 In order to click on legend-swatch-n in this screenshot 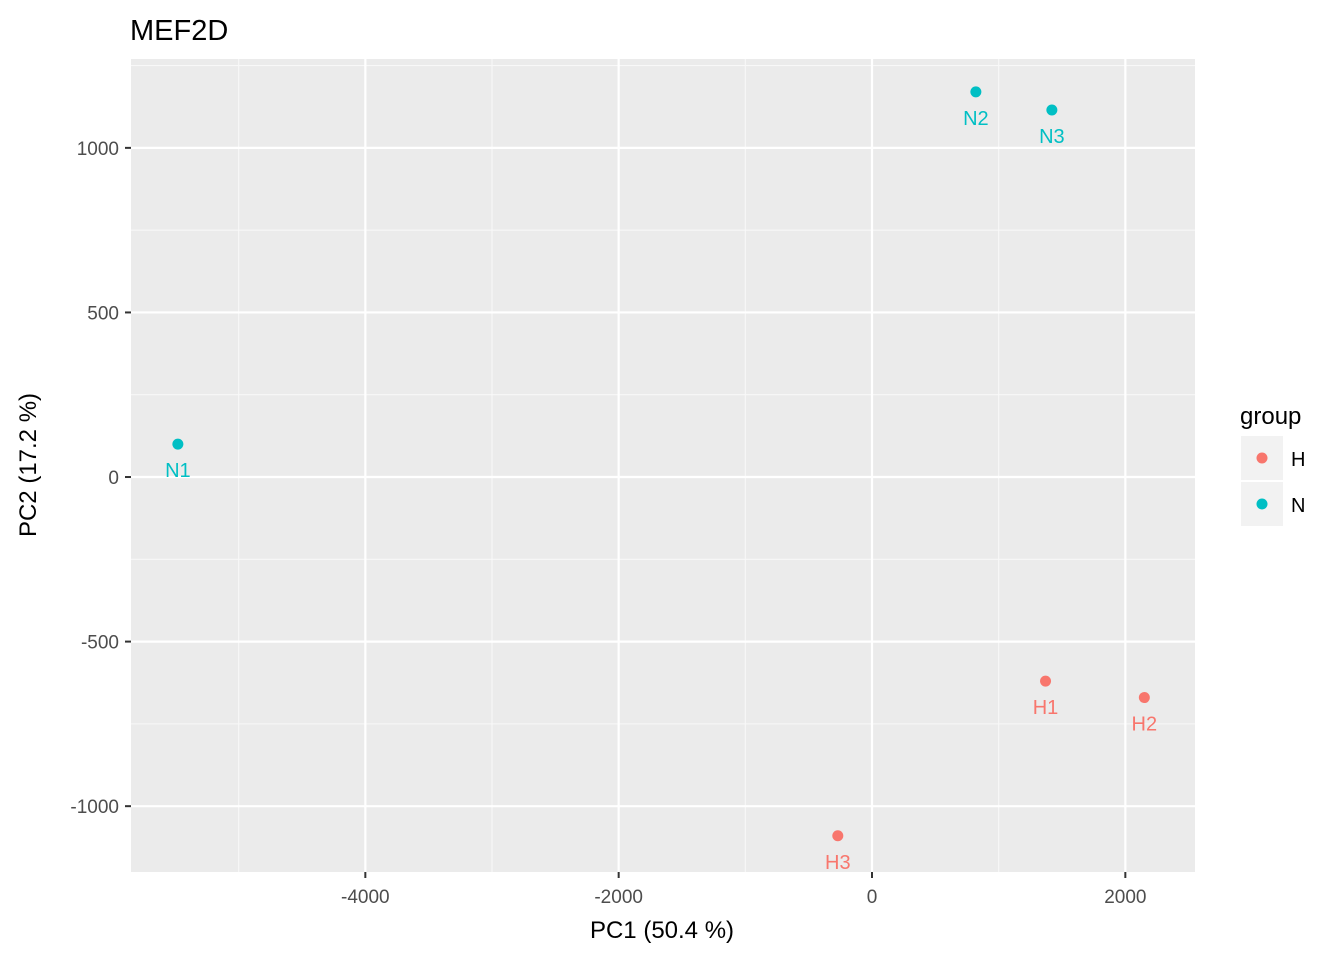, I will do `click(1262, 504)`.